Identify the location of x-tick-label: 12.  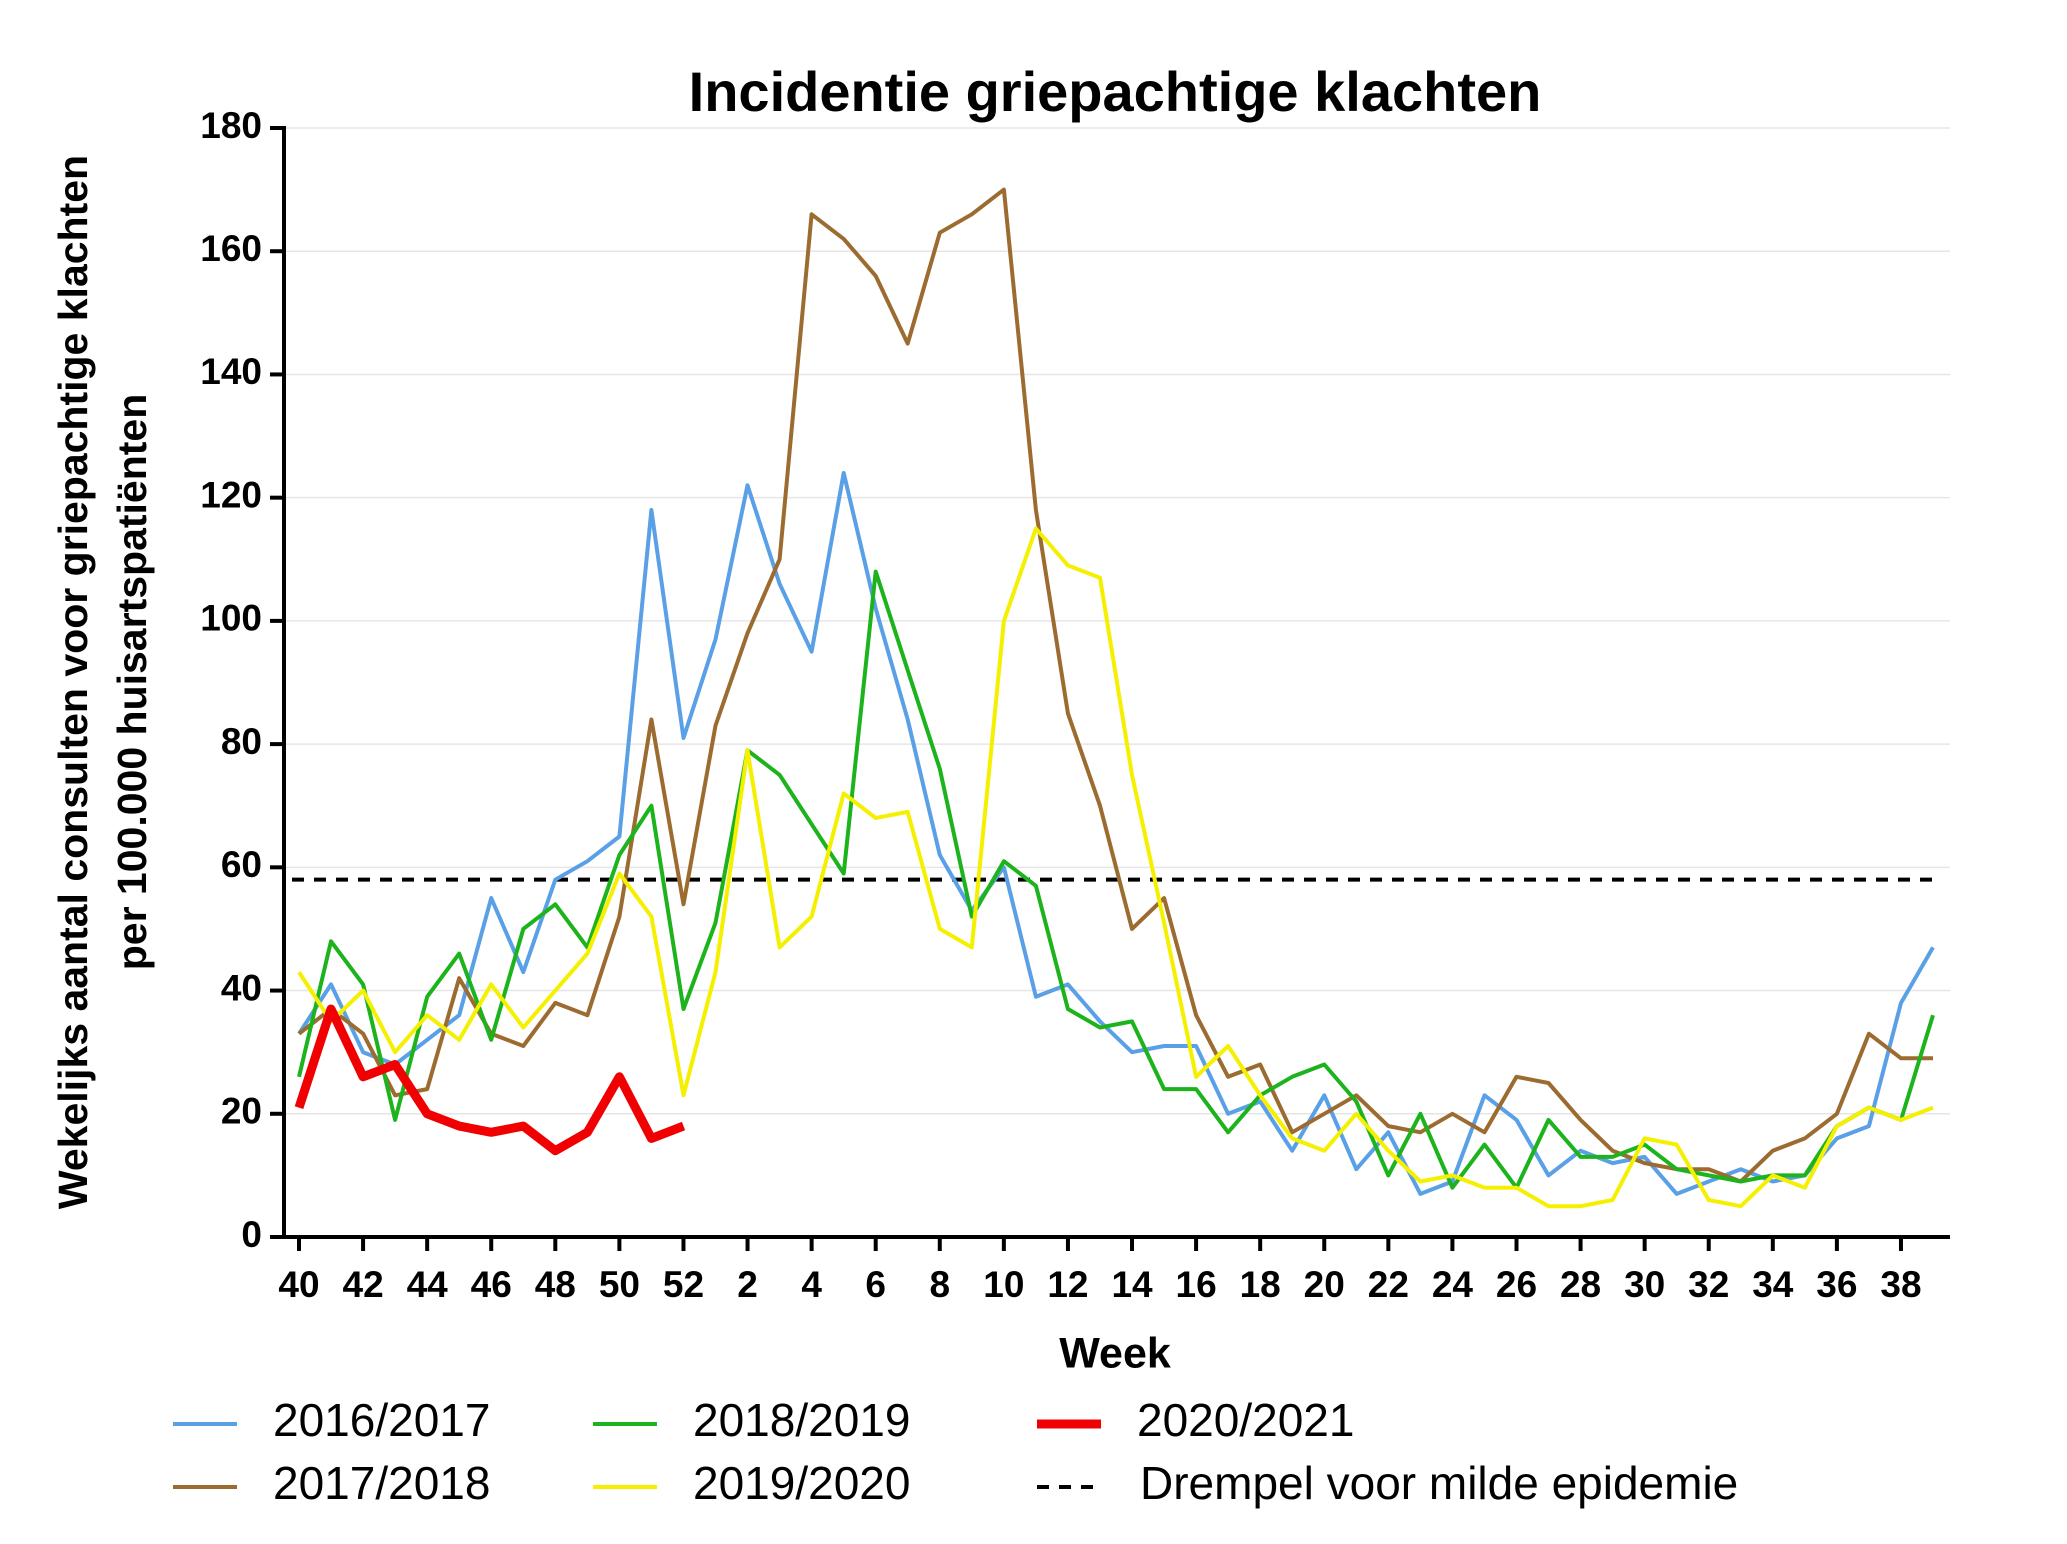
(1067, 1284).